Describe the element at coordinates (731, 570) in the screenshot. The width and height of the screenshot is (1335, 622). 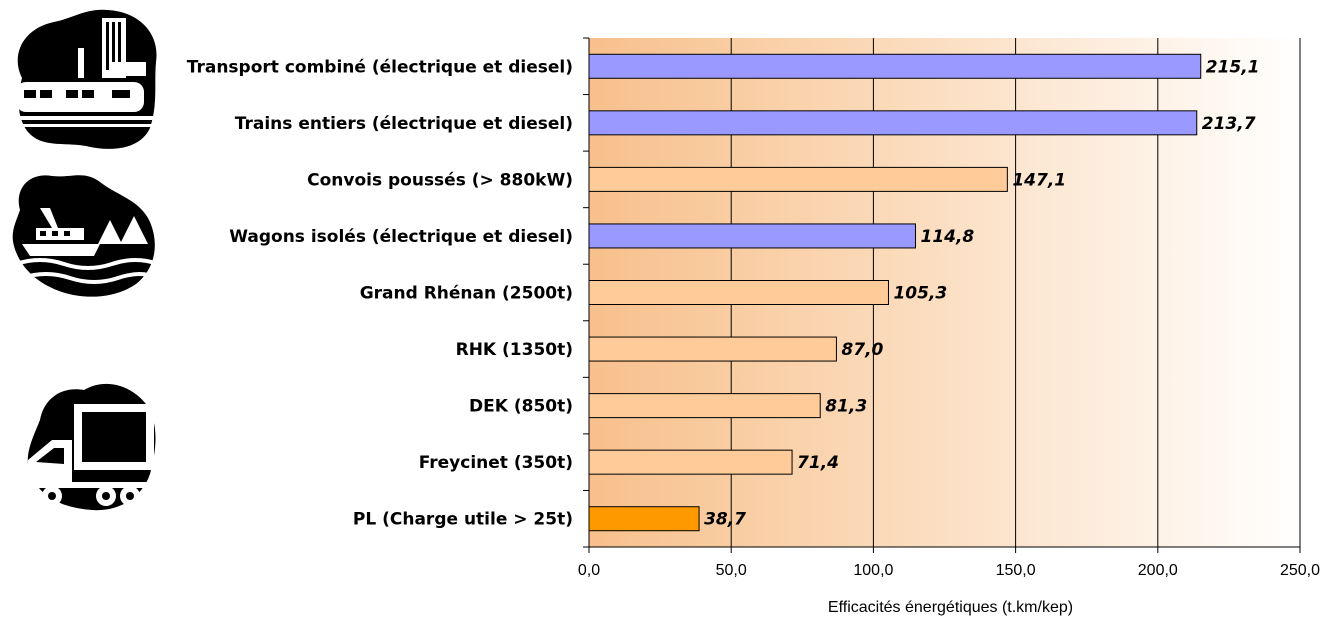
I see `x-tick-label: 50,0` at that location.